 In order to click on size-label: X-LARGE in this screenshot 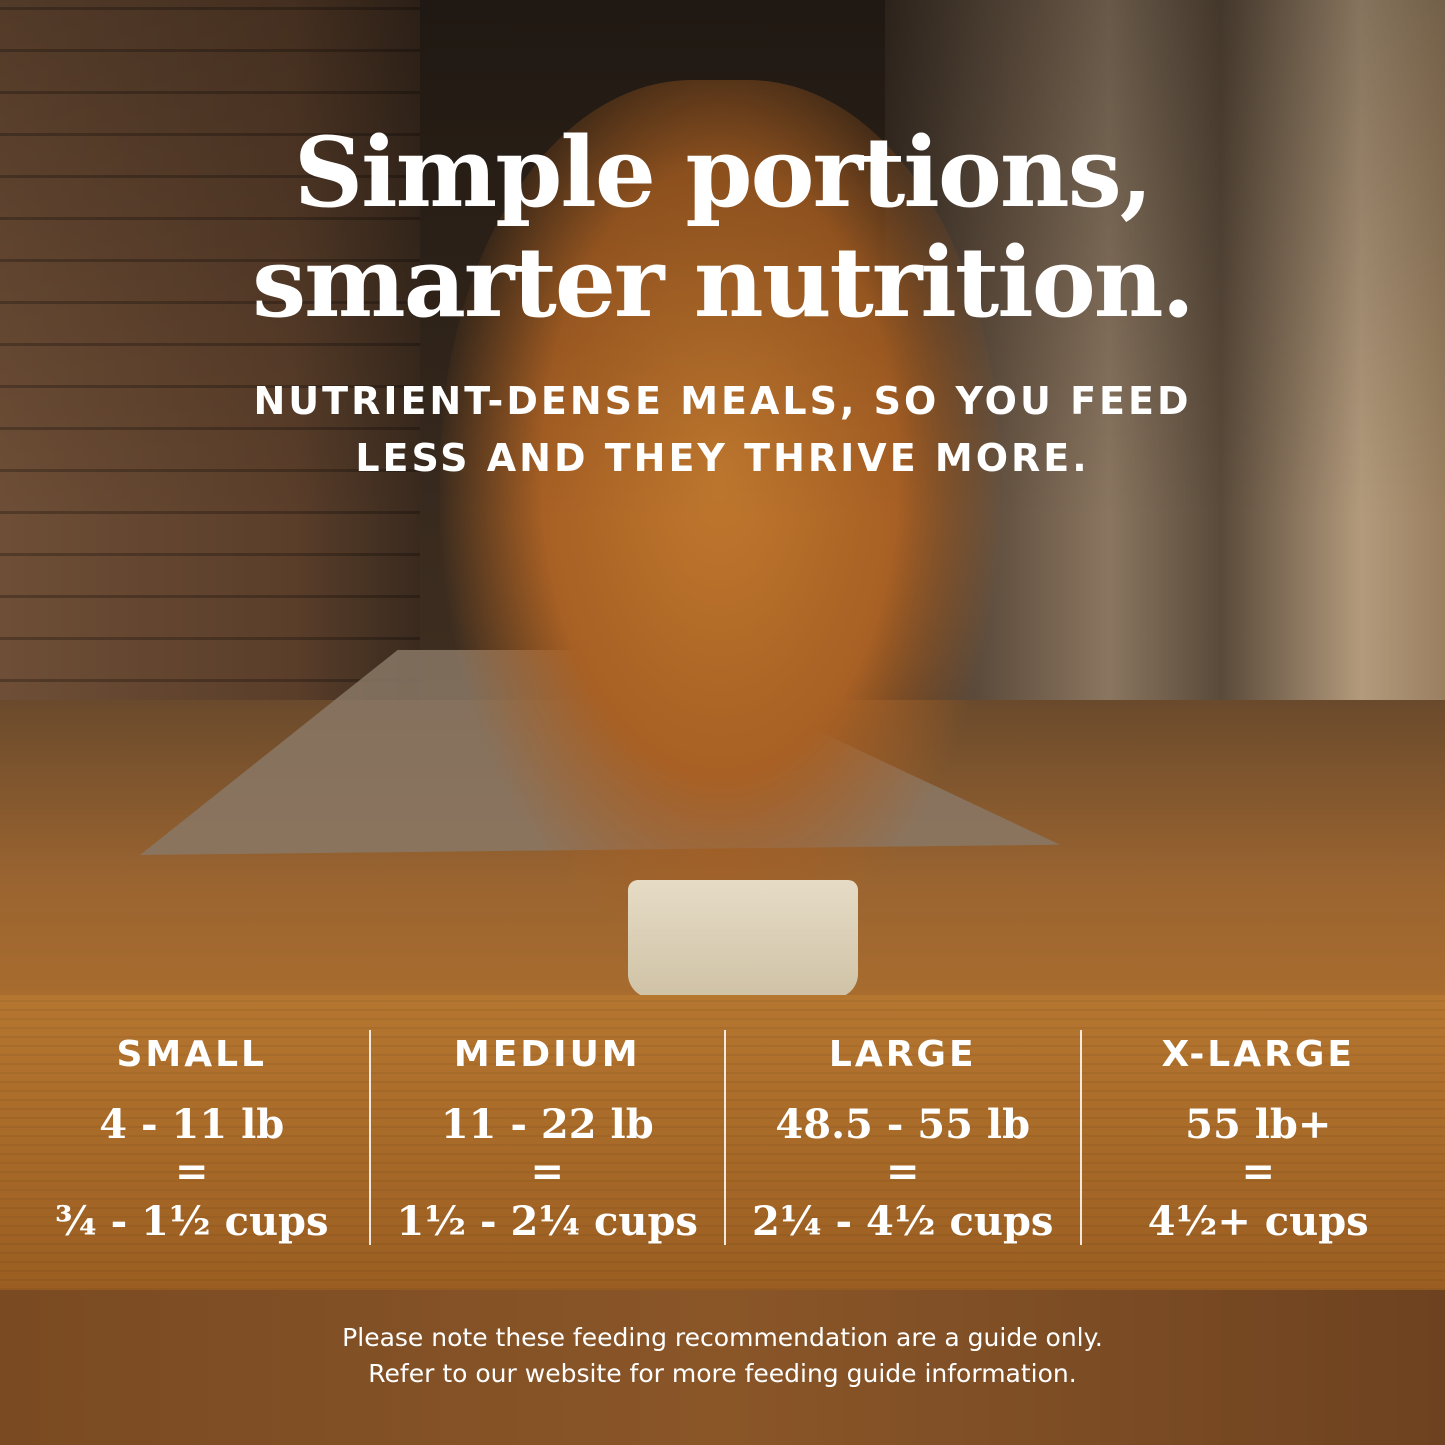, I will do `click(1258, 1054)`.